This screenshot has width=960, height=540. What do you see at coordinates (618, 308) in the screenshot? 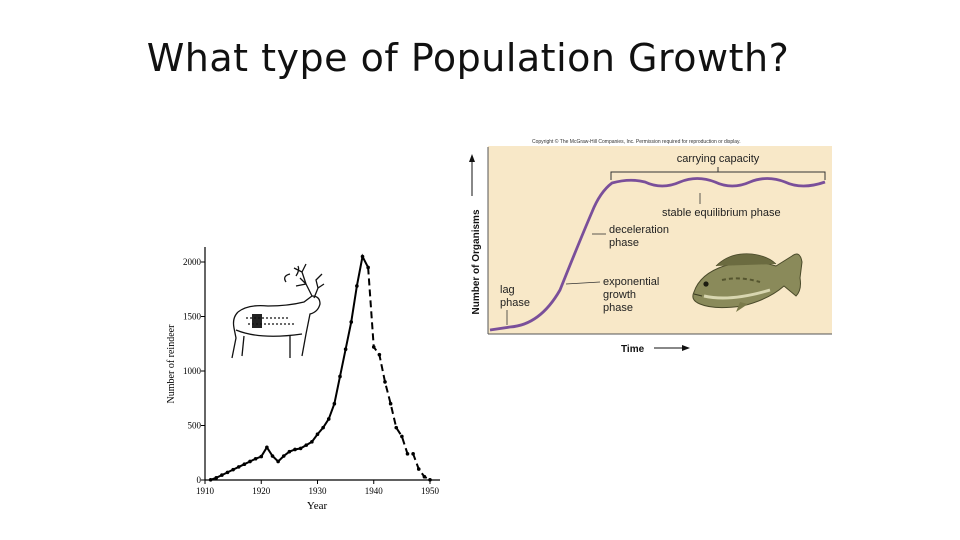
I see `exponential-line-3: phase` at bounding box center [618, 308].